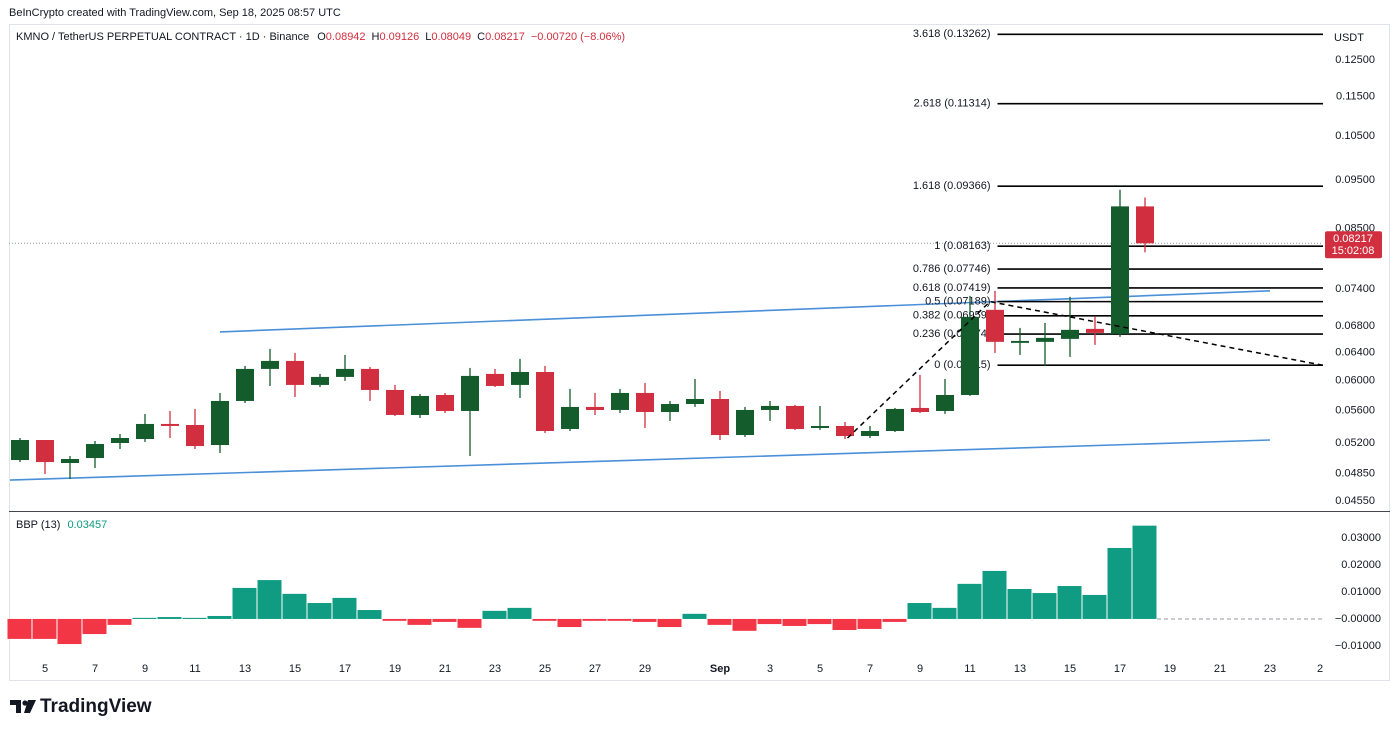 This screenshot has width=1400, height=733. Describe the element at coordinates (1361, 538) in the screenshot. I see `bbp-tick-label: 0.03000` at that location.